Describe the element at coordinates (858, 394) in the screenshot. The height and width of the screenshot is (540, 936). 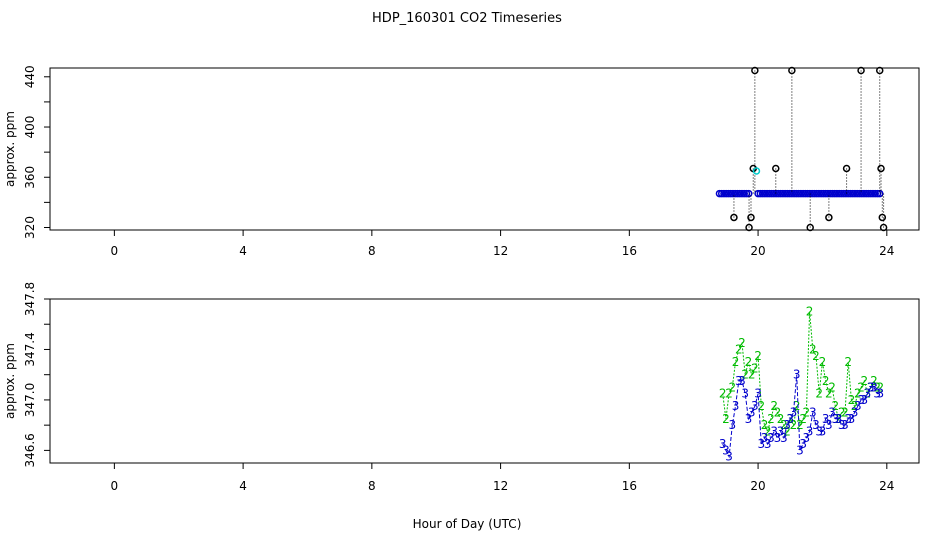
I see `series-0-point-42: 2` at that location.